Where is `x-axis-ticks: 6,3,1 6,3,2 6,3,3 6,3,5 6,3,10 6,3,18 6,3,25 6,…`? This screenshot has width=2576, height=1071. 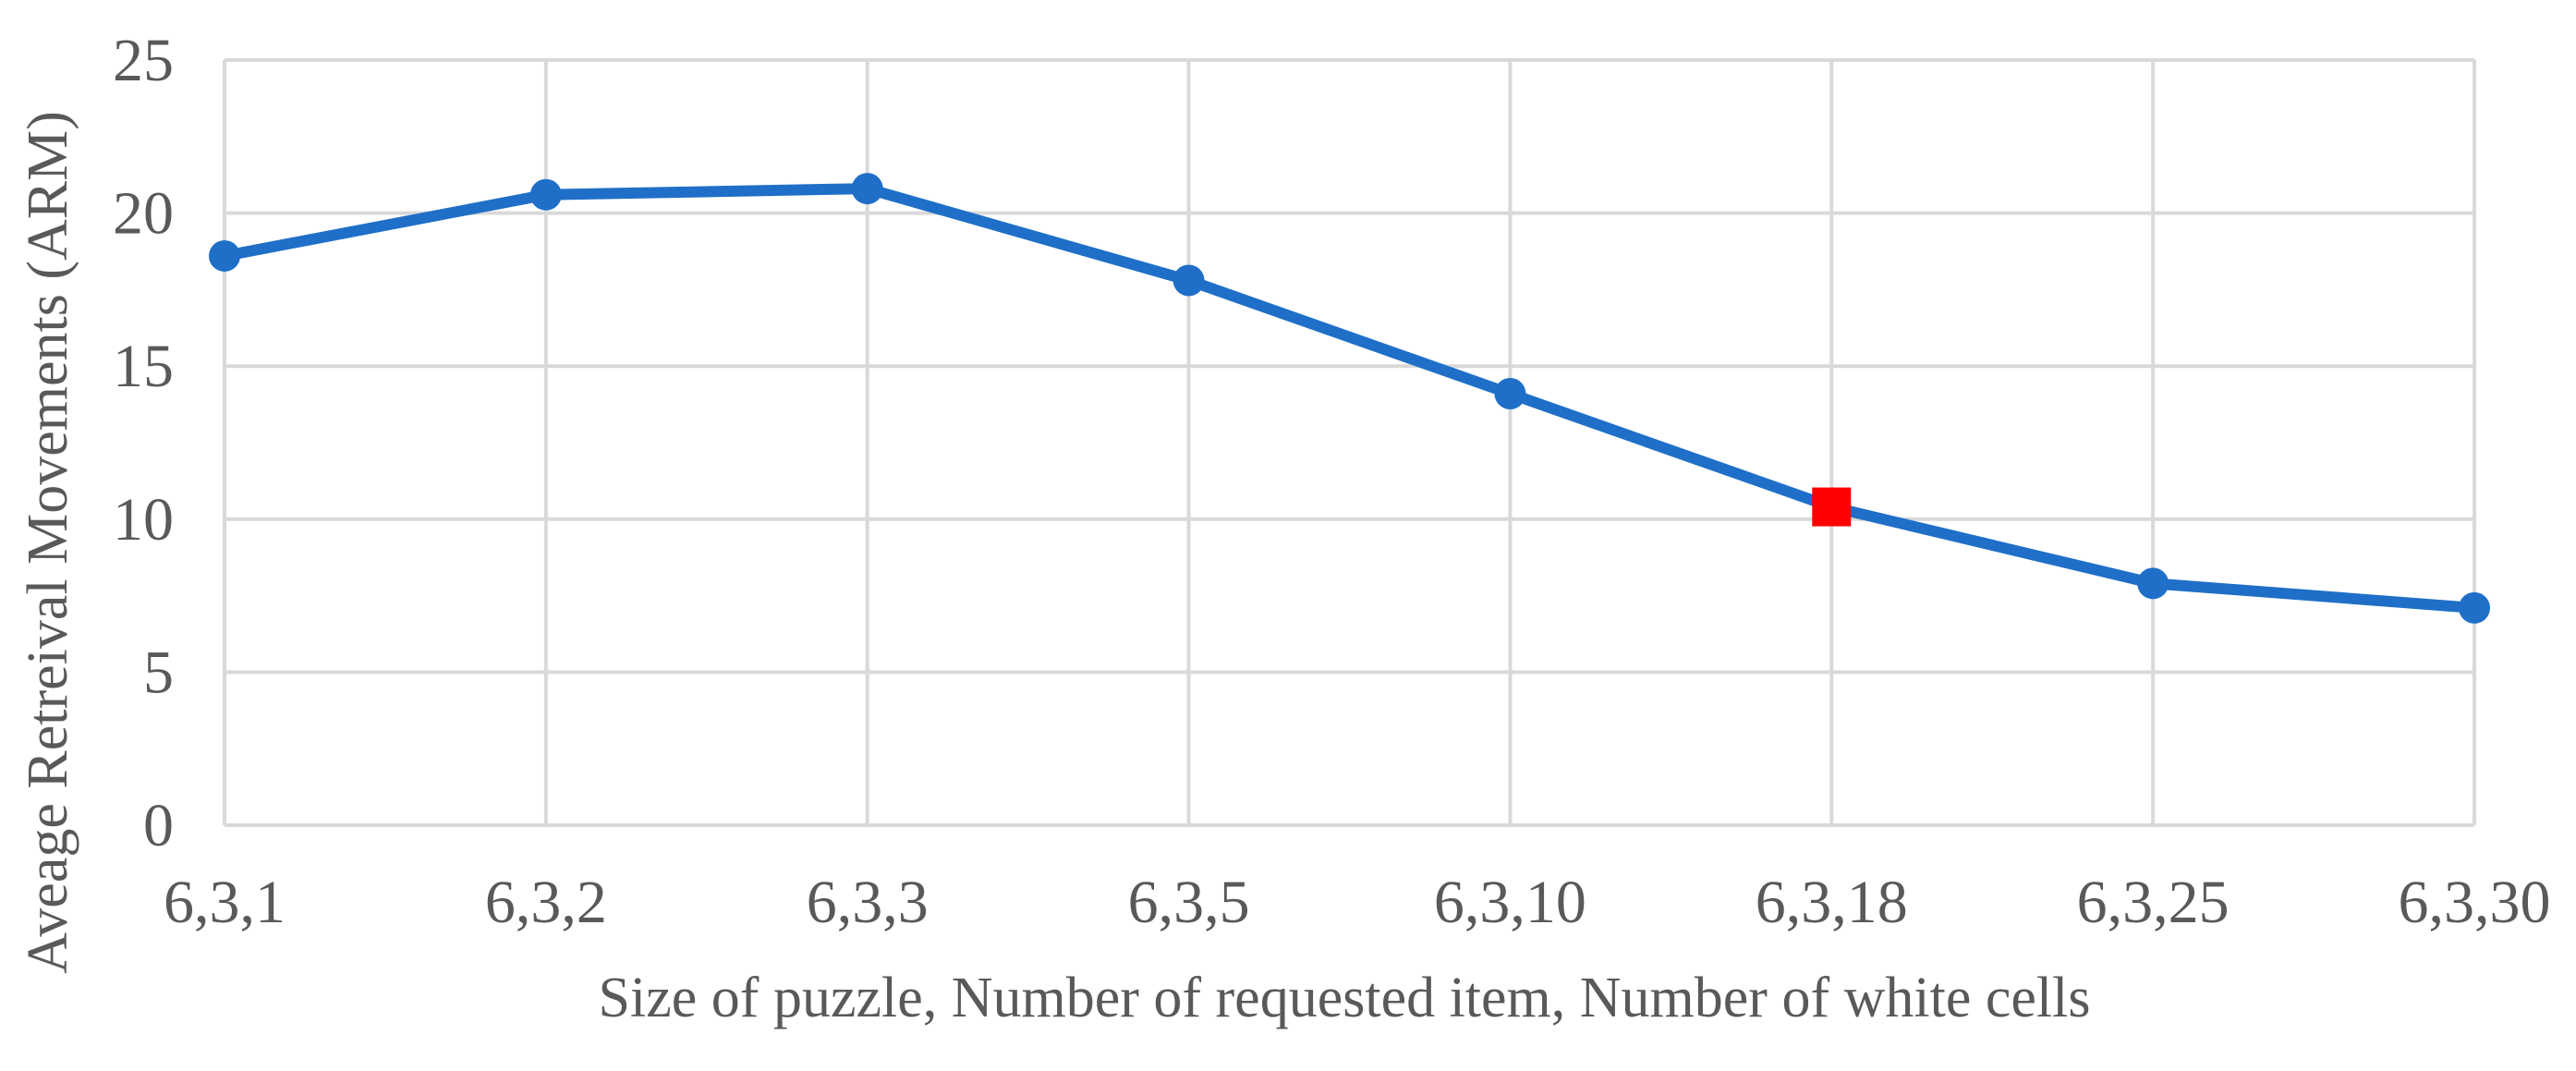
x-axis-ticks: 6,3,1 6,3,2 6,3,3 6,3,5 6,3,10 6,3,18 6,3,25 6,… is located at coordinates (1357, 902).